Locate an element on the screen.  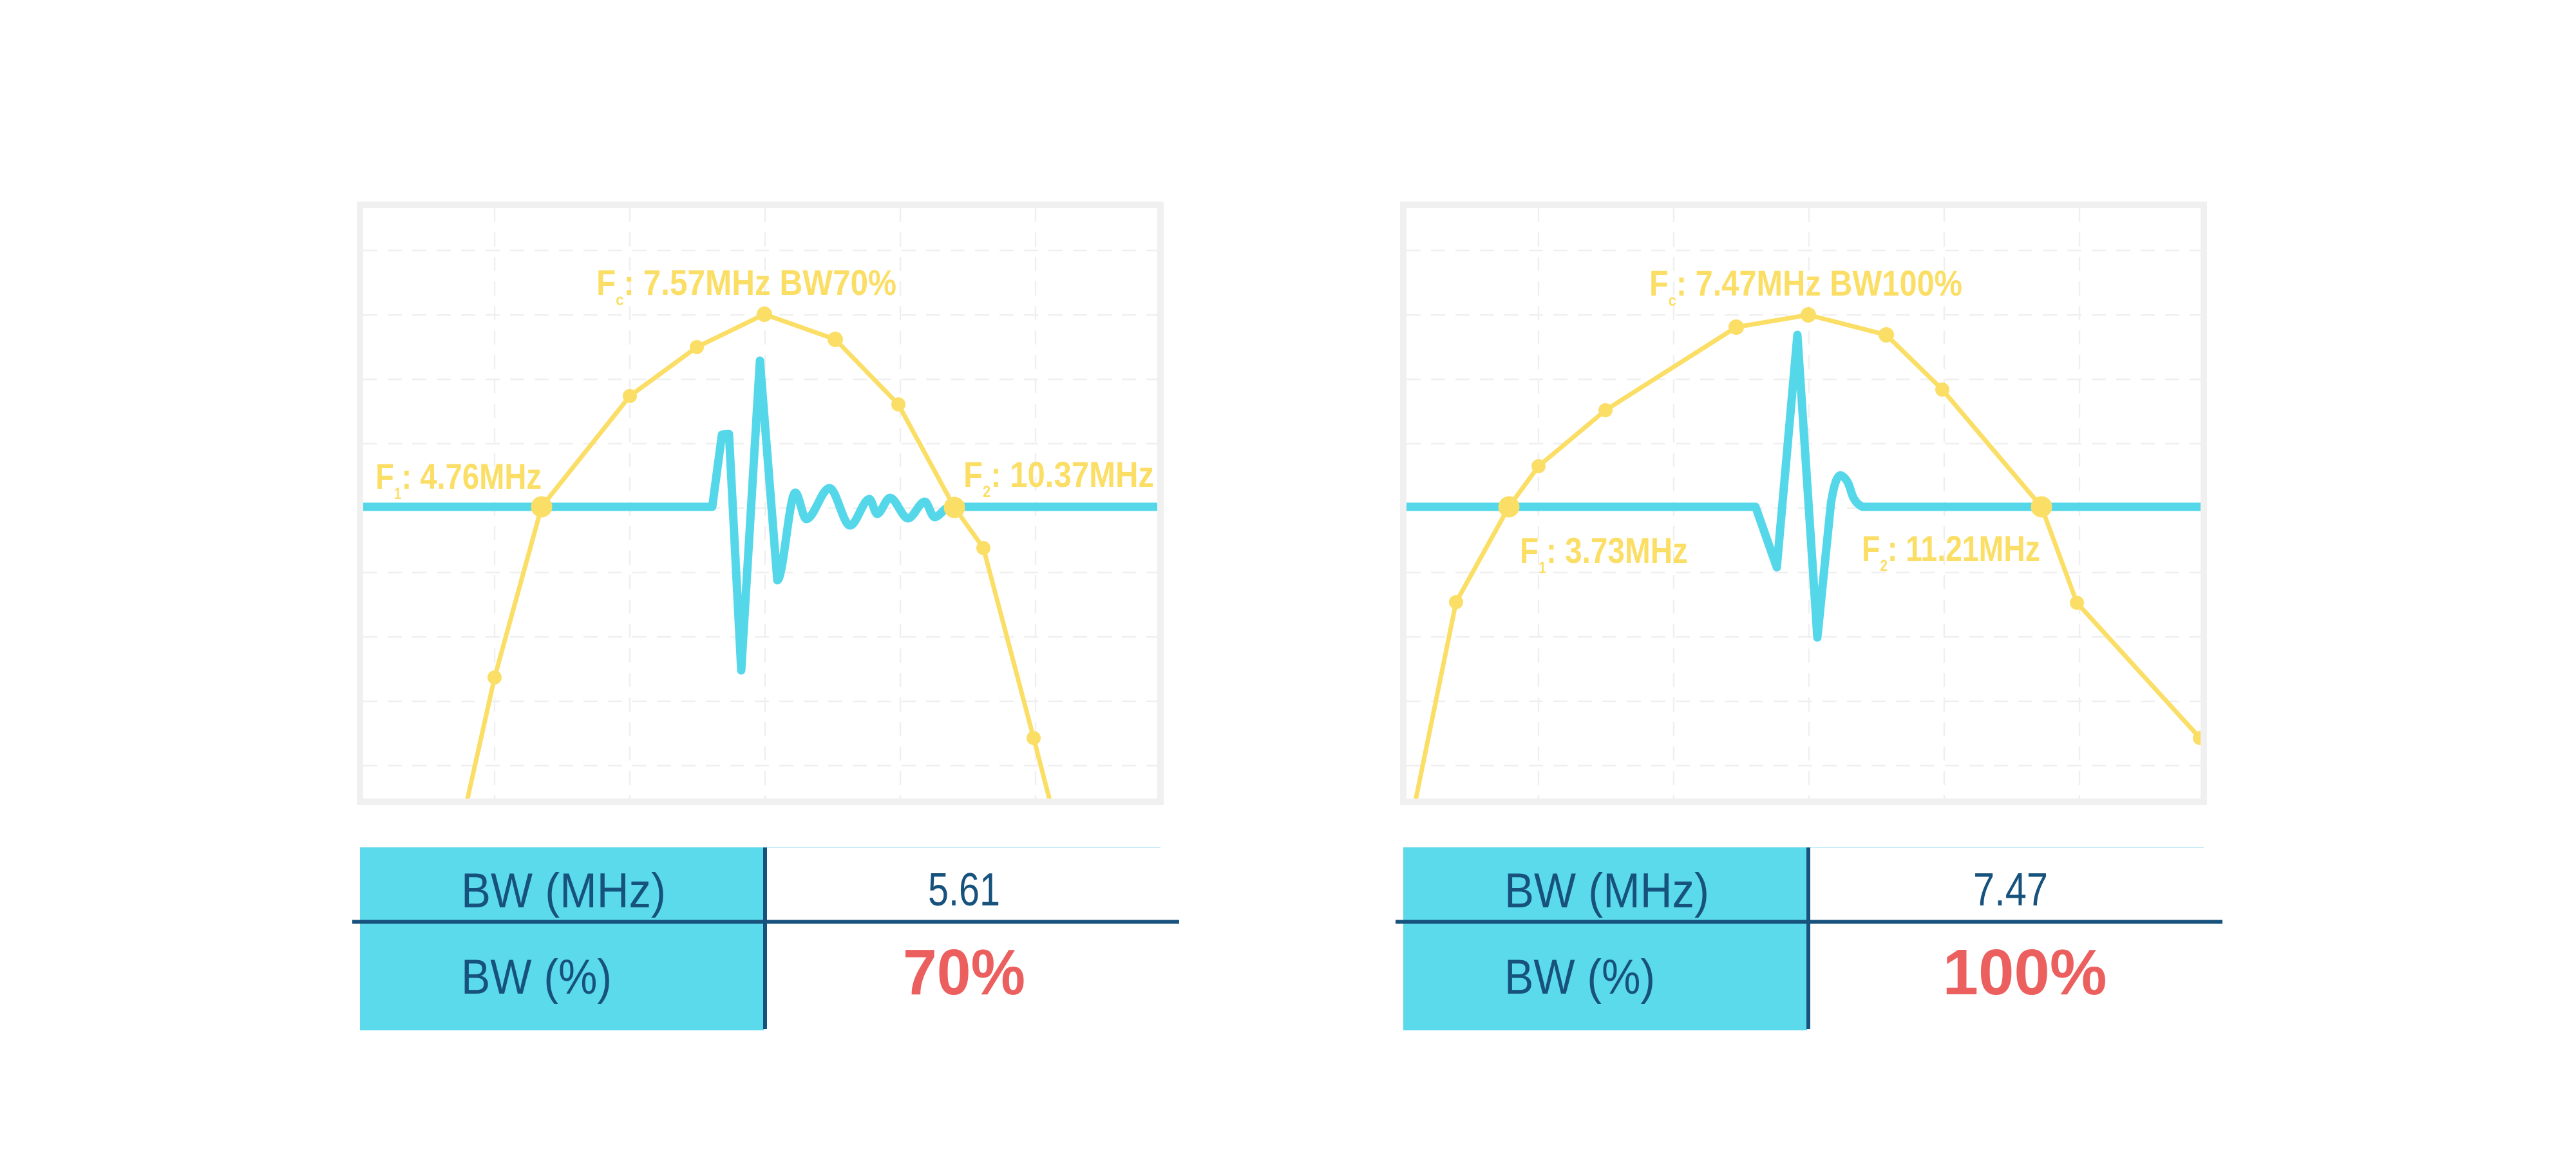
svg-text: F1​: 3.73MHz is located at coordinates (1604, 553).